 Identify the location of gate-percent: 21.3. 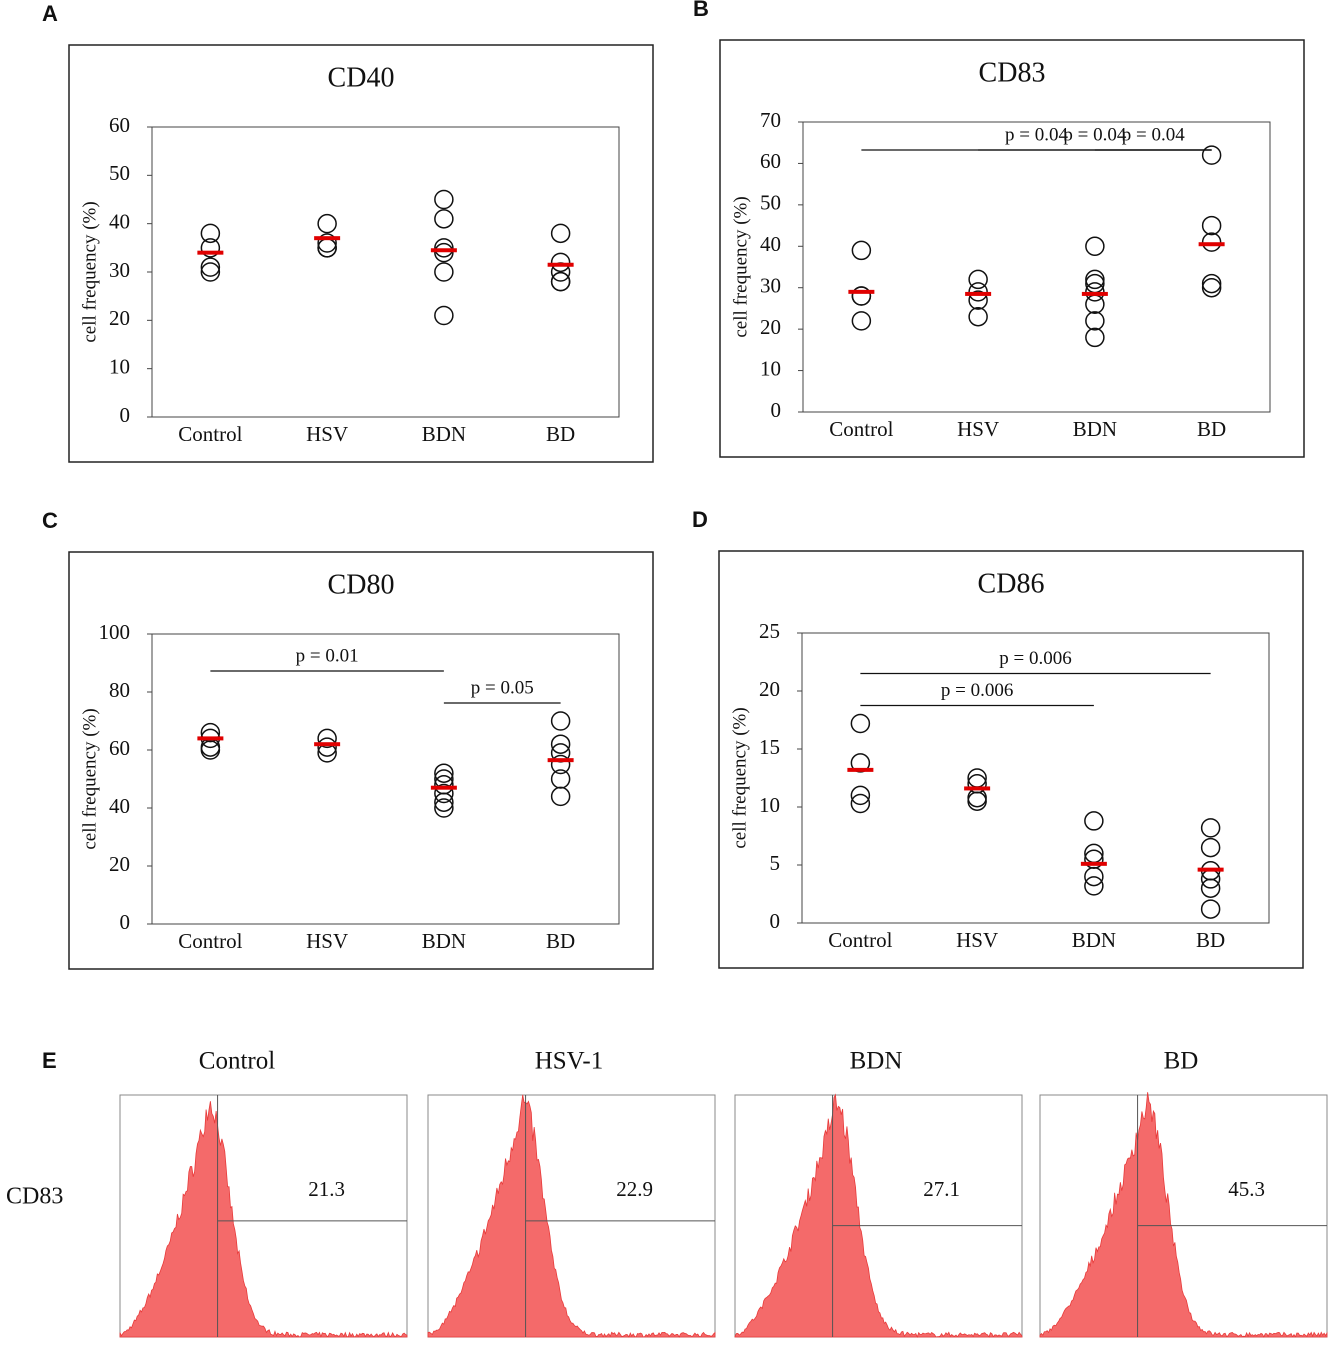
(326, 1189).